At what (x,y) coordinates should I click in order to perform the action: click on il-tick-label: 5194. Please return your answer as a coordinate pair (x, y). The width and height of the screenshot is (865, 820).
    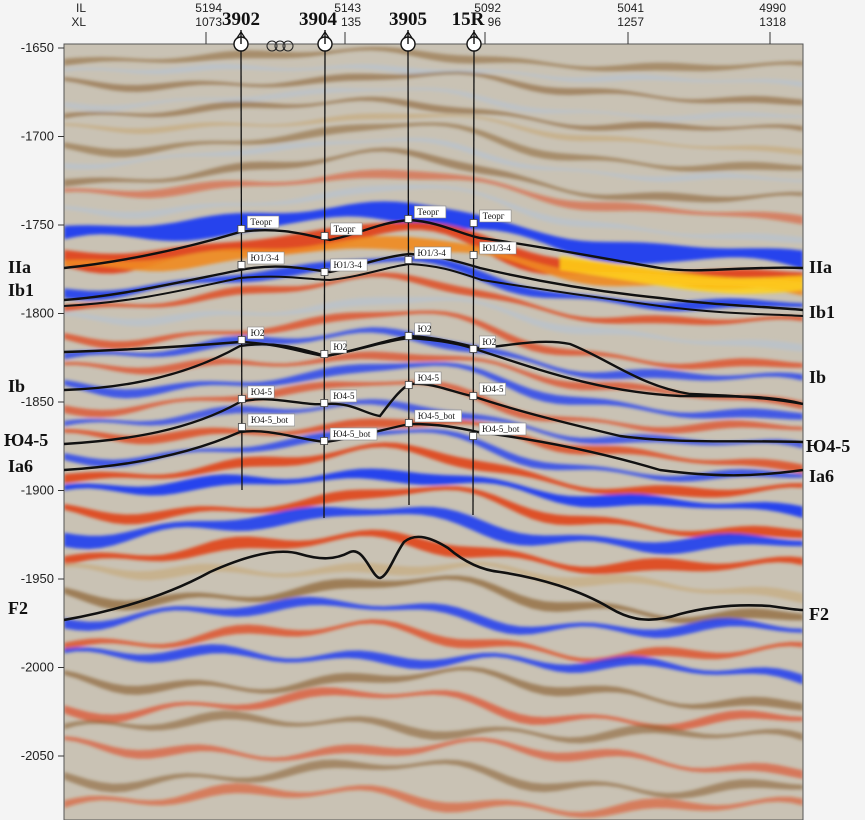
    Looking at the image, I should click on (208, 8).